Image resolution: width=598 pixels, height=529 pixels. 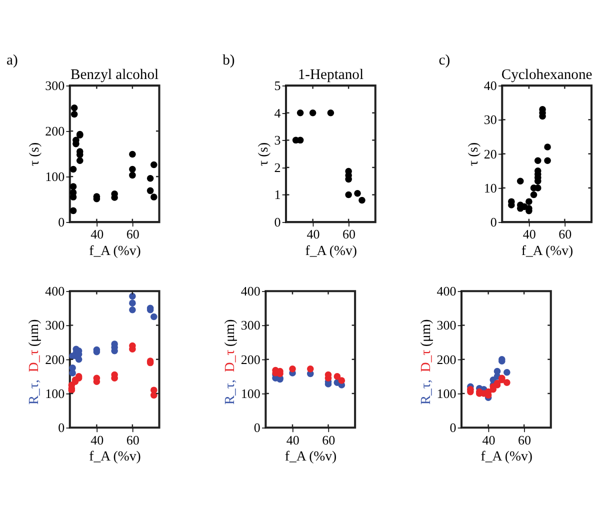 What do you see at coordinates (331, 75) in the screenshot?
I see `chart-title: 1-Heptanol` at bounding box center [331, 75].